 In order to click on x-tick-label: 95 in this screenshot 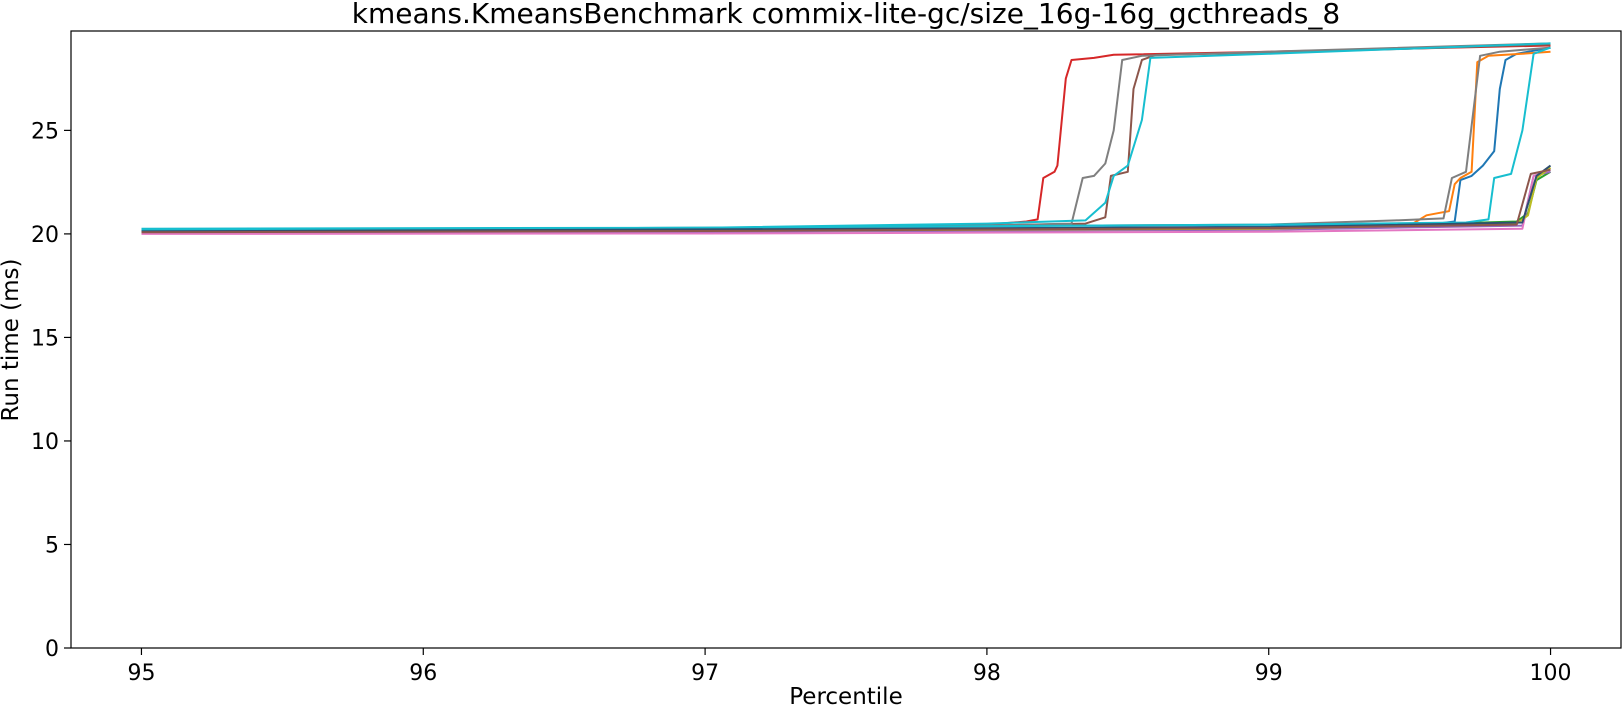, I will do `click(141, 673)`.